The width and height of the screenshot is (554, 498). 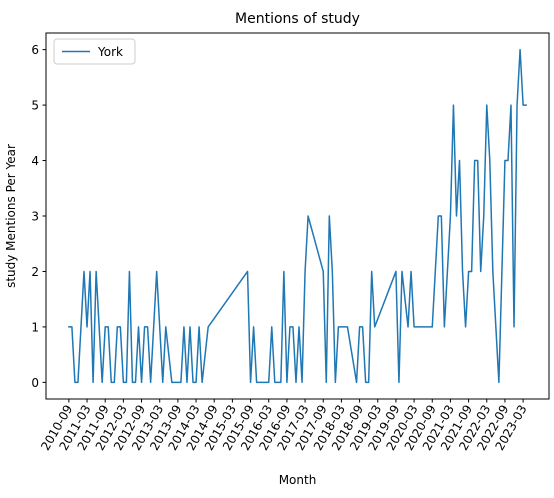 I want to click on y-tick-label: 1, so click(x=35, y=327).